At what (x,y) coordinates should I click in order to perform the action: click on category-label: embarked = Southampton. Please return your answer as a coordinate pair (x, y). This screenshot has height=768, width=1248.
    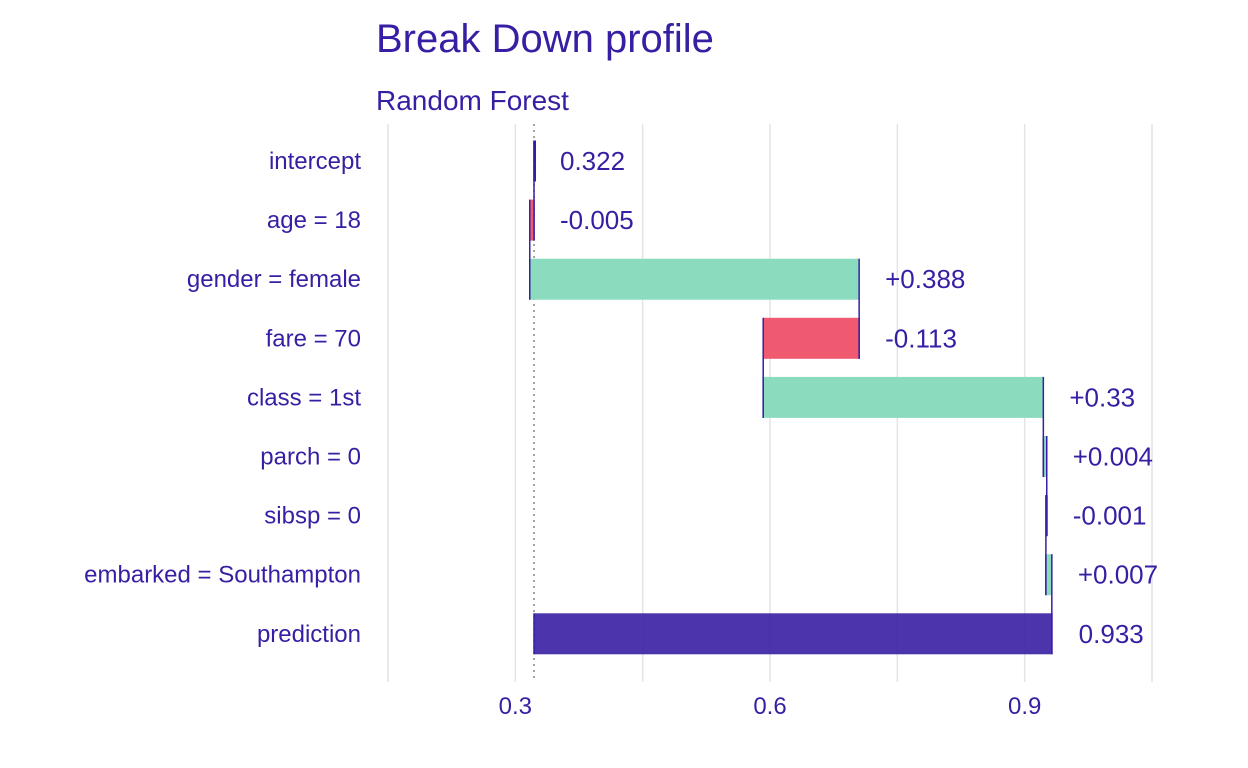
    Looking at the image, I should click on (222, 575).